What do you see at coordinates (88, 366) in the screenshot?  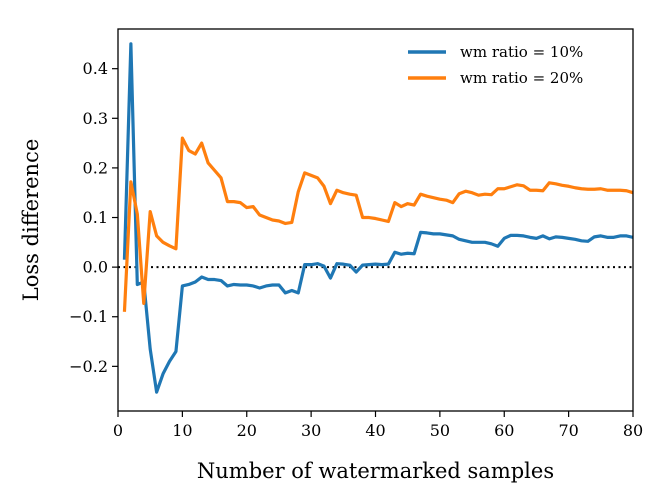 I see `y-tick-label: −0.2` at bounding box center [88, 366].